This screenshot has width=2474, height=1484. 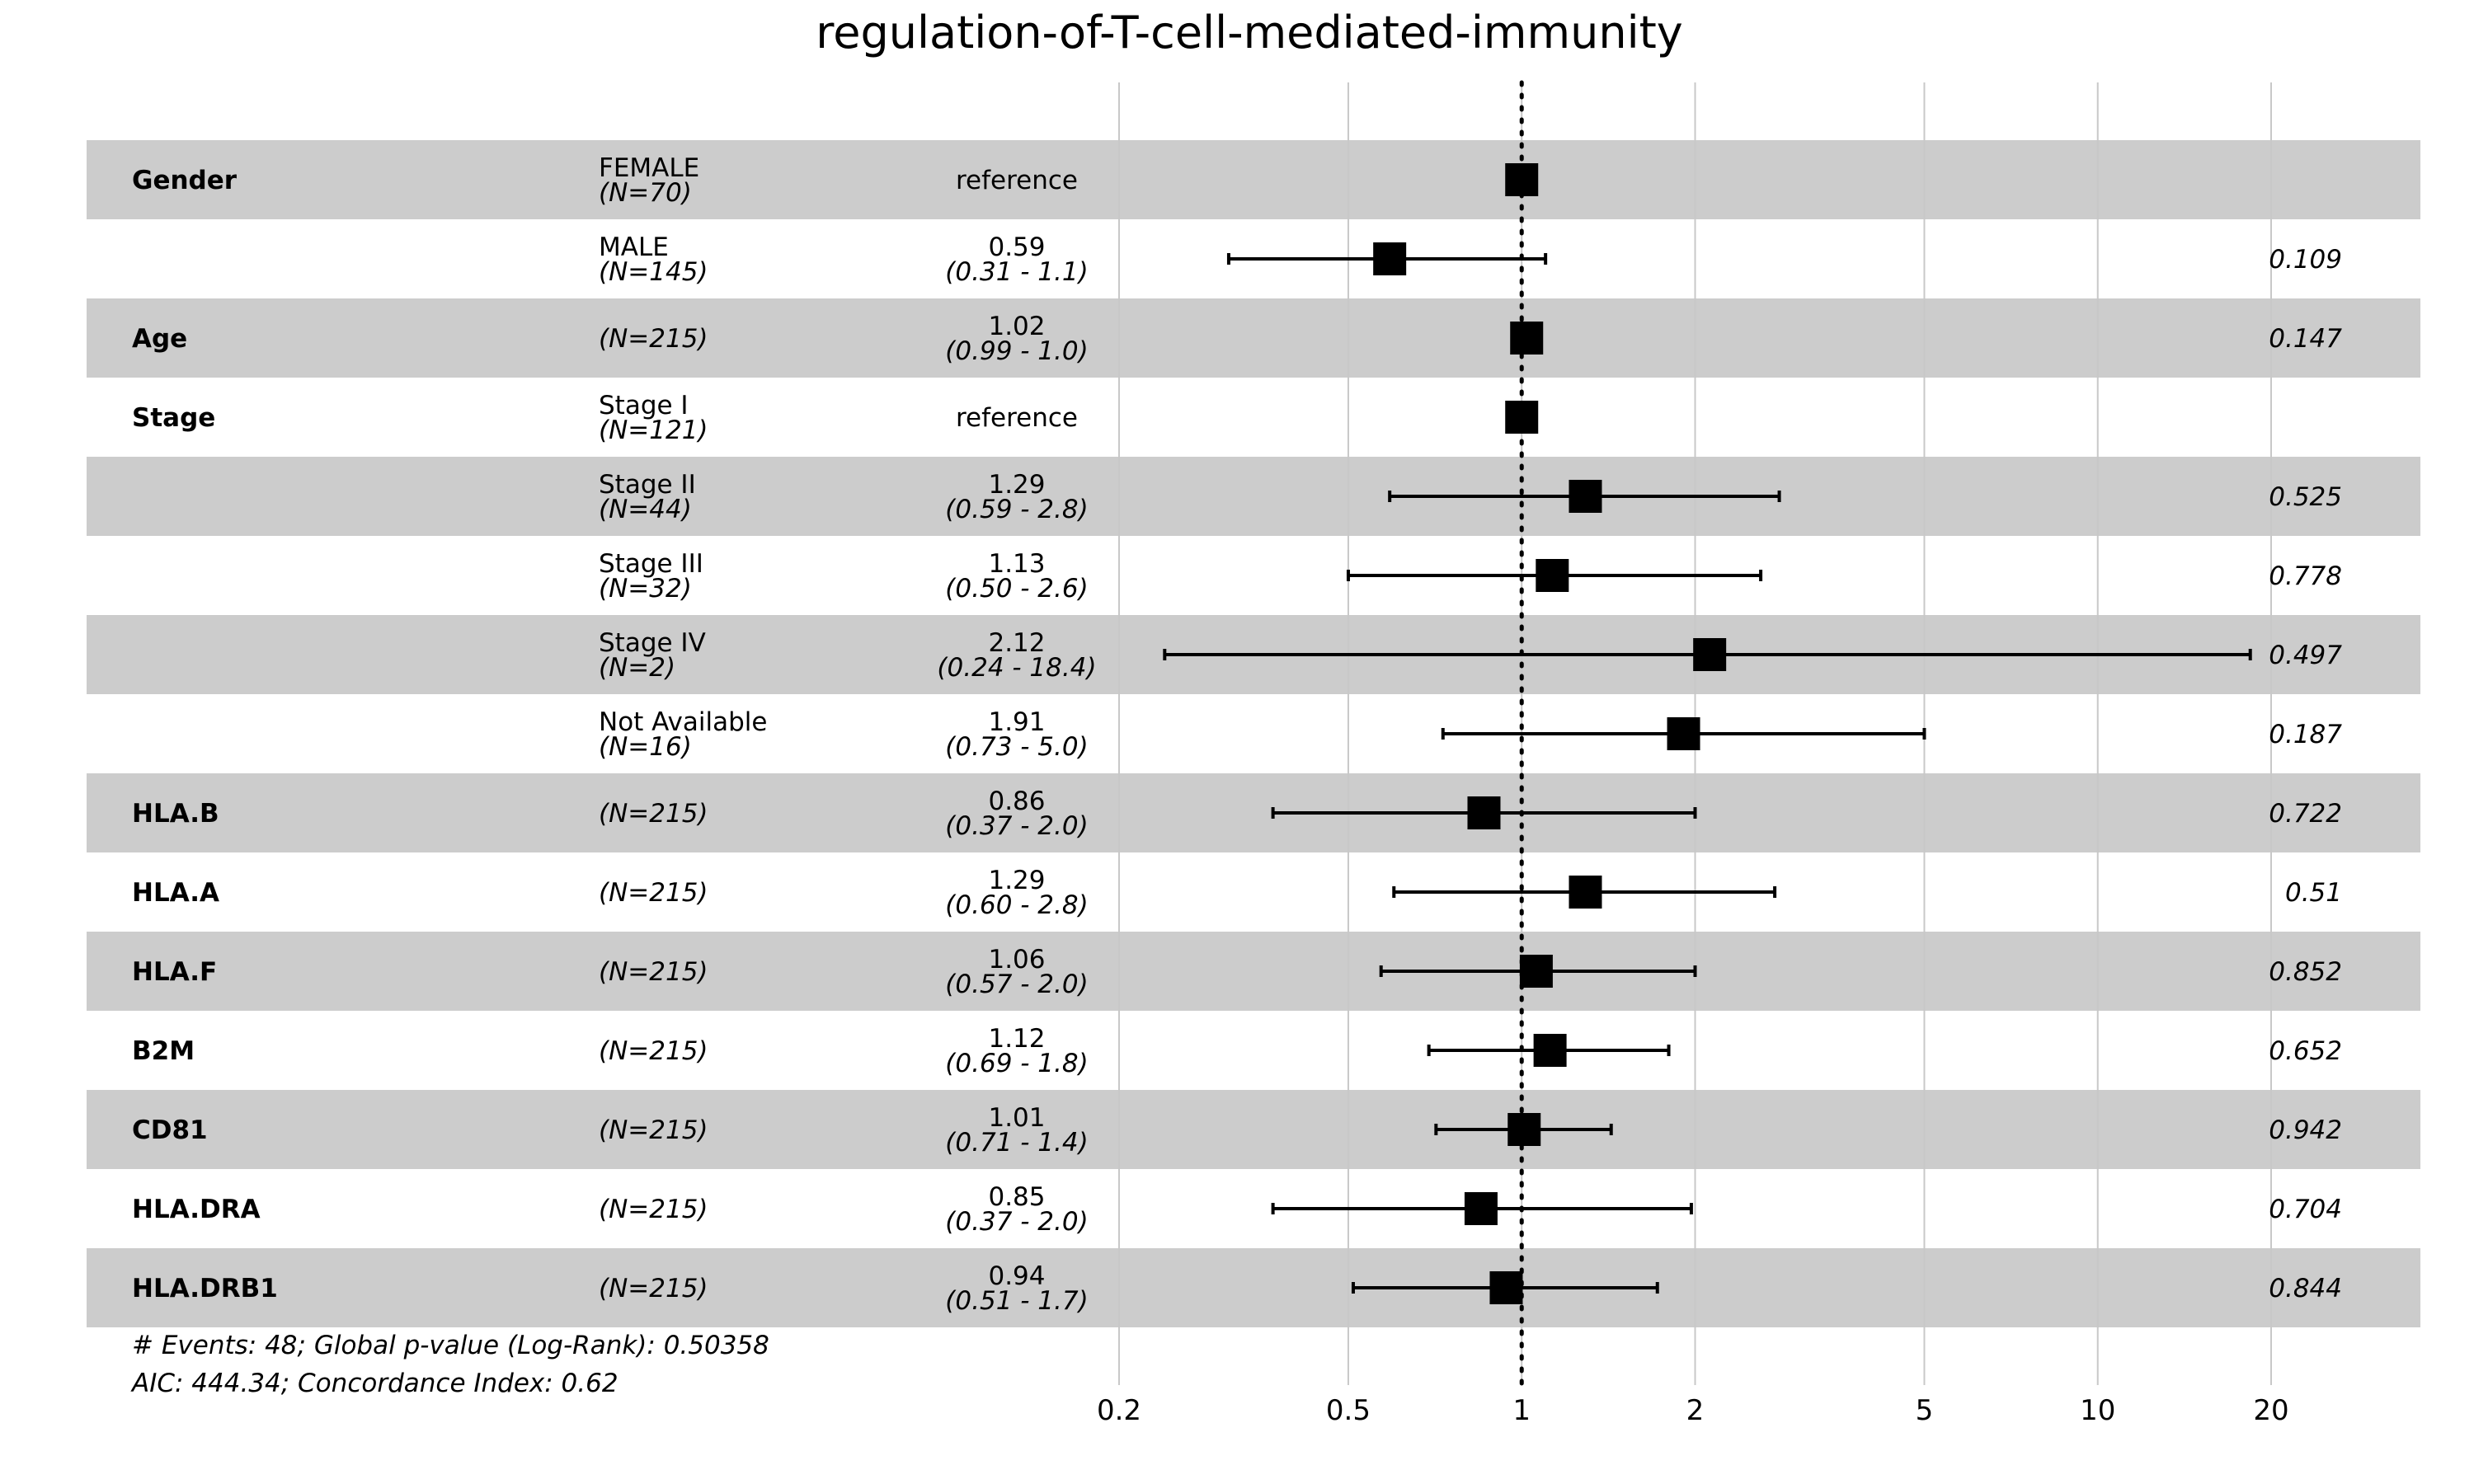 What do you see at coordinates (1016, 801) in the screenshot?
I see `hr-estimate-label: 0.86` at bounding box center [1016, 801].